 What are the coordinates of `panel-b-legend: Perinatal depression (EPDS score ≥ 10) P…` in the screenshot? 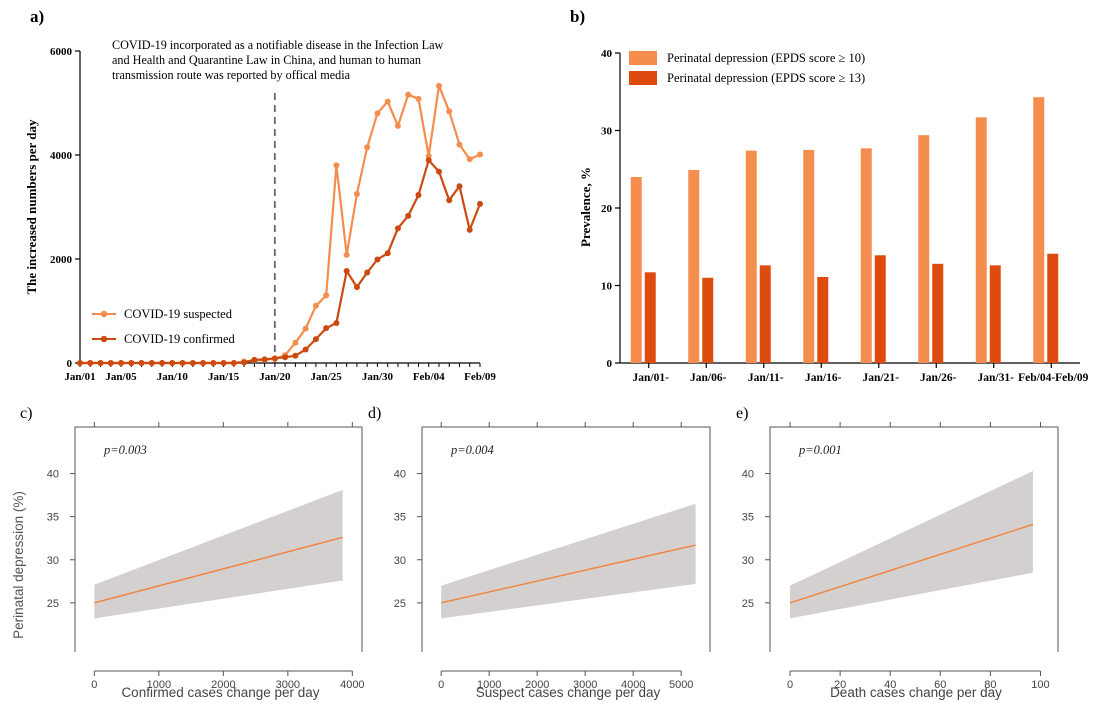 It's located at (747, 68).